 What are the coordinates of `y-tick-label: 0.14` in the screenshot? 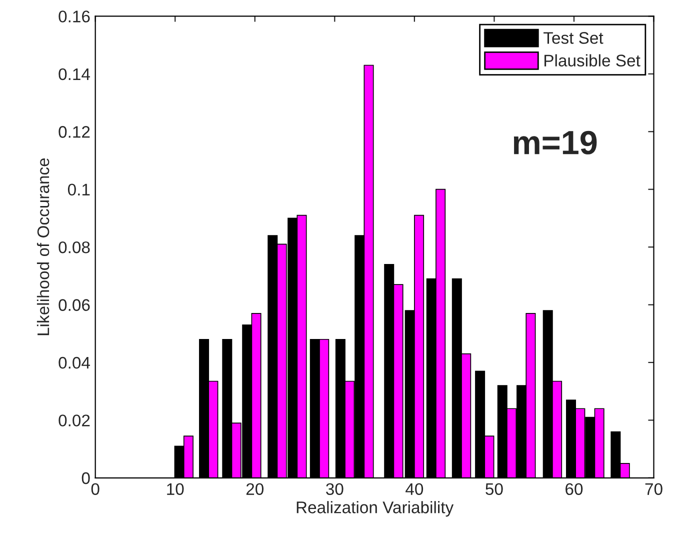 It's located at (74, 74).